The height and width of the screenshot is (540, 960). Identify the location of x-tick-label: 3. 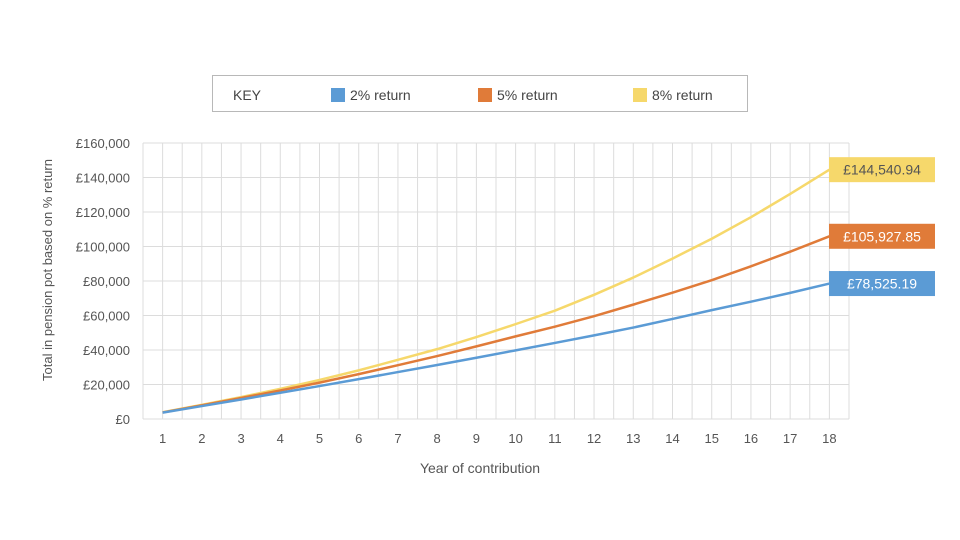
(240, 438).